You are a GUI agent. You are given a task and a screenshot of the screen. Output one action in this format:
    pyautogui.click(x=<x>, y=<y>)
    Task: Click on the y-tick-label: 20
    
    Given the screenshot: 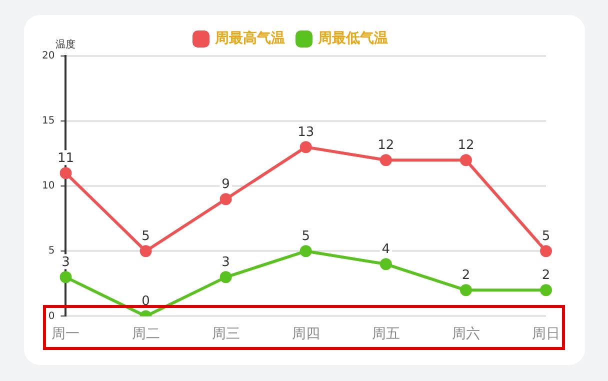 What is the action you would take?
    pyautogui.click(x=48, y=56)
    